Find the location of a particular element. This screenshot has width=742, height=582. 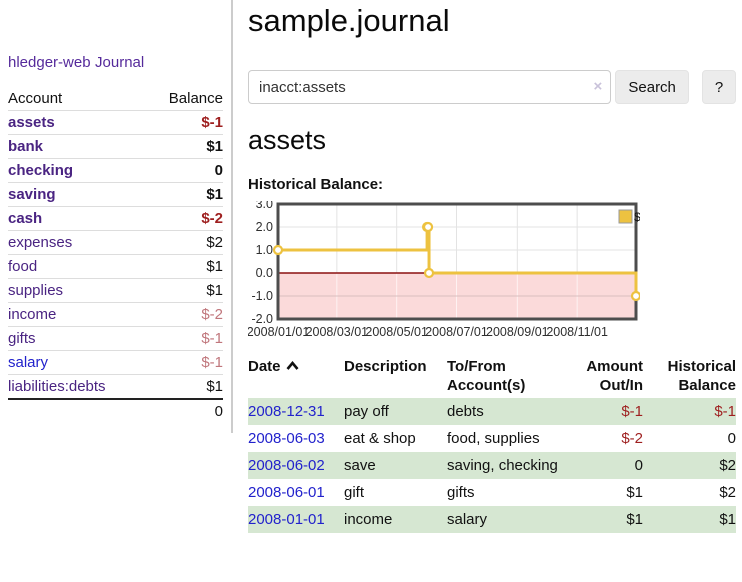

account-balance: $-2 is located at coordinates (184, 314).